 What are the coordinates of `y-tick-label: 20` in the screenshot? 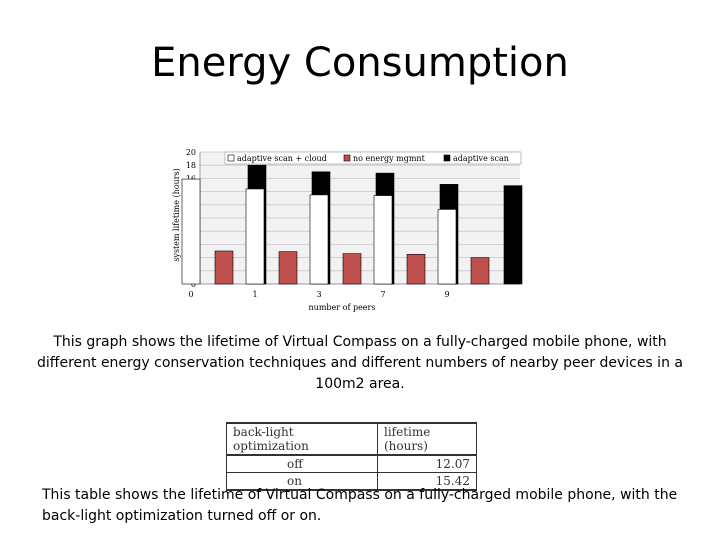 It's located at (191, 152).